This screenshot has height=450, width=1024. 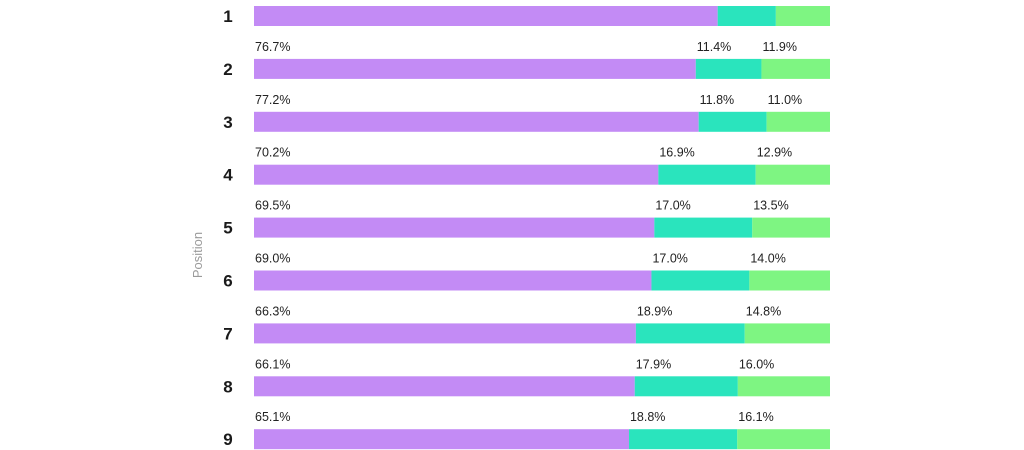 I want to click on category-label: 8, so click(x=227, y=386).